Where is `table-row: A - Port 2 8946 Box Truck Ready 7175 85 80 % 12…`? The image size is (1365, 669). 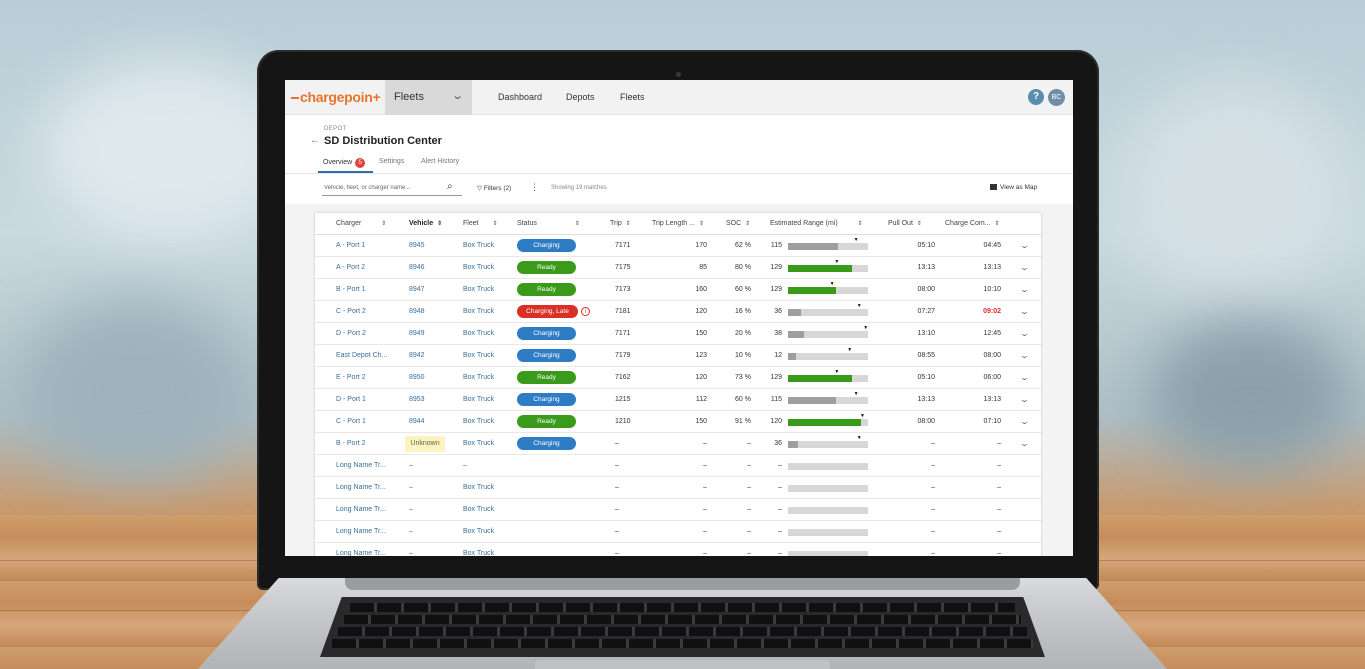 table-row: A - Port 2 8946 Box Truck Ready 7175 85 80 % 12… is located at coordinates (678, 268).